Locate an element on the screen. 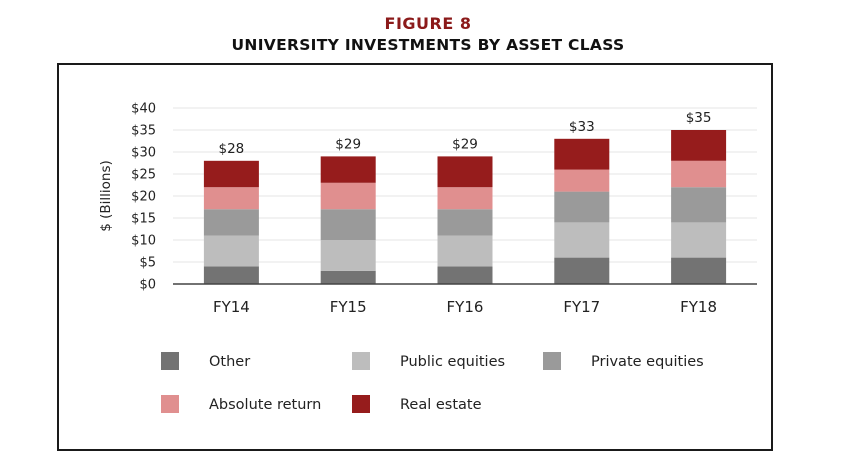 The image size is (856, 474). x-tick-label: FY17 is located at coordinates (581, 307).